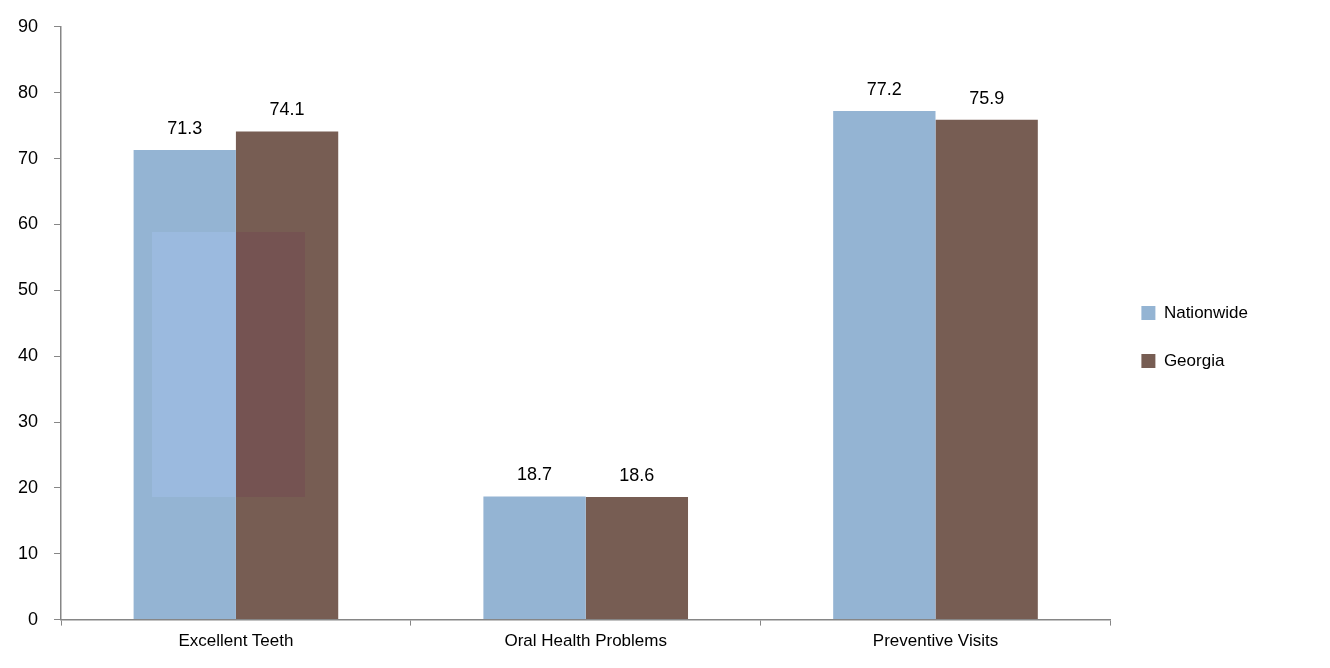  What do you see at coordinates (1206, 312) in the screenshot?
I see `legend-label: Nationwide` at bounding box center [1206, 312].